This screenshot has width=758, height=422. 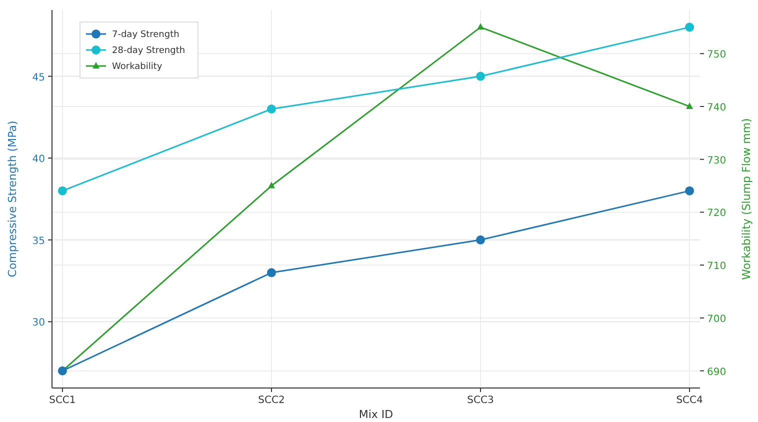 I want to click on x-tick-label: SCC3, so click(x=480, y=400).